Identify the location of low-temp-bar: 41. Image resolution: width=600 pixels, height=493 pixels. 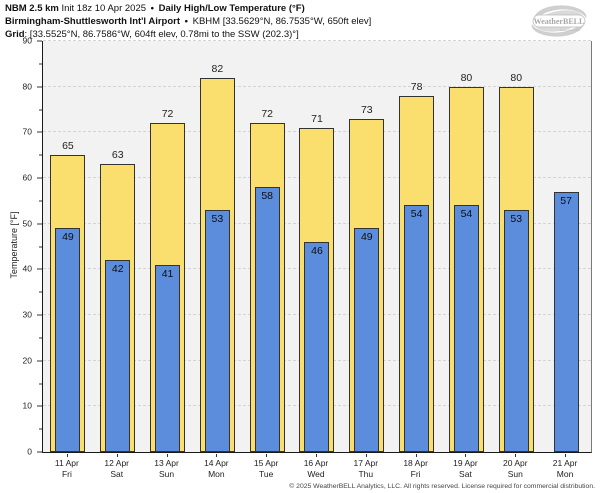
(168, 358).